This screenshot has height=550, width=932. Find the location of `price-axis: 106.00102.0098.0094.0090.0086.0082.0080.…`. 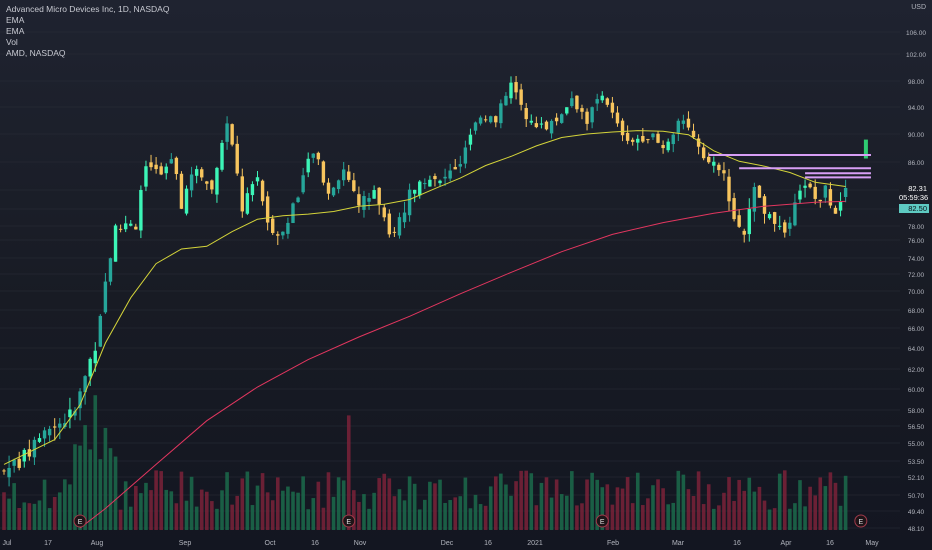

price-axis: 106.00102.0098.0094.0090.0086.0082.0080.… is located at coordinates (916, 281).